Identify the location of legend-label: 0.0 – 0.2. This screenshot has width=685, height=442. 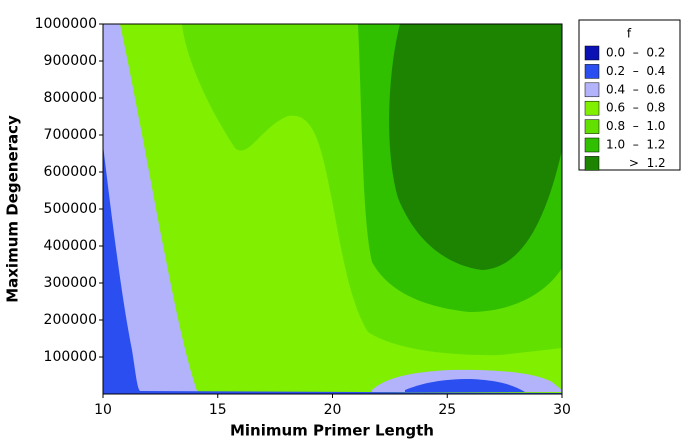
(635, 53).